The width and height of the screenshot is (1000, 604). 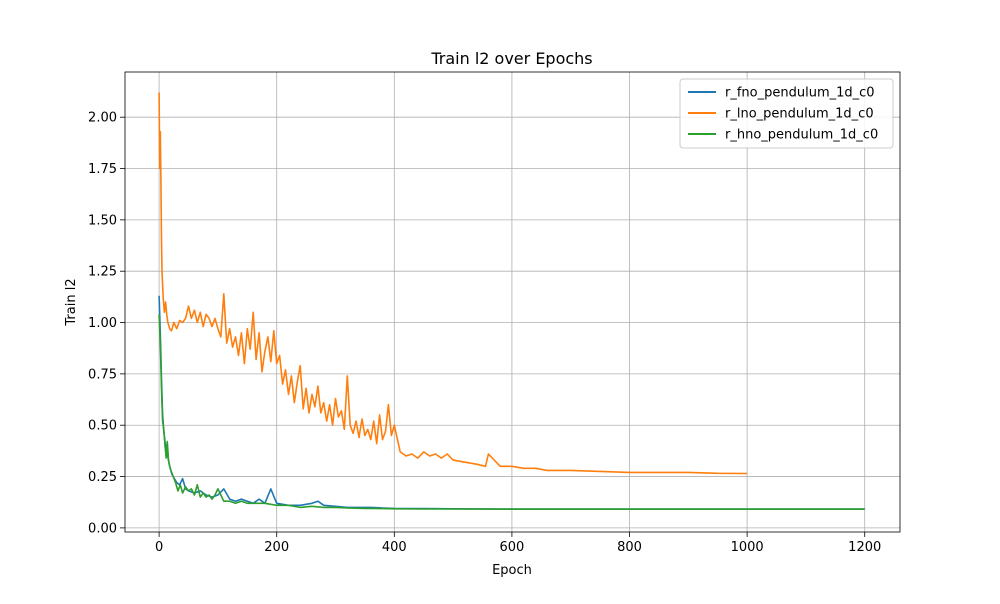 I want to click on x-tick: 200, so click(x=276, y=543).